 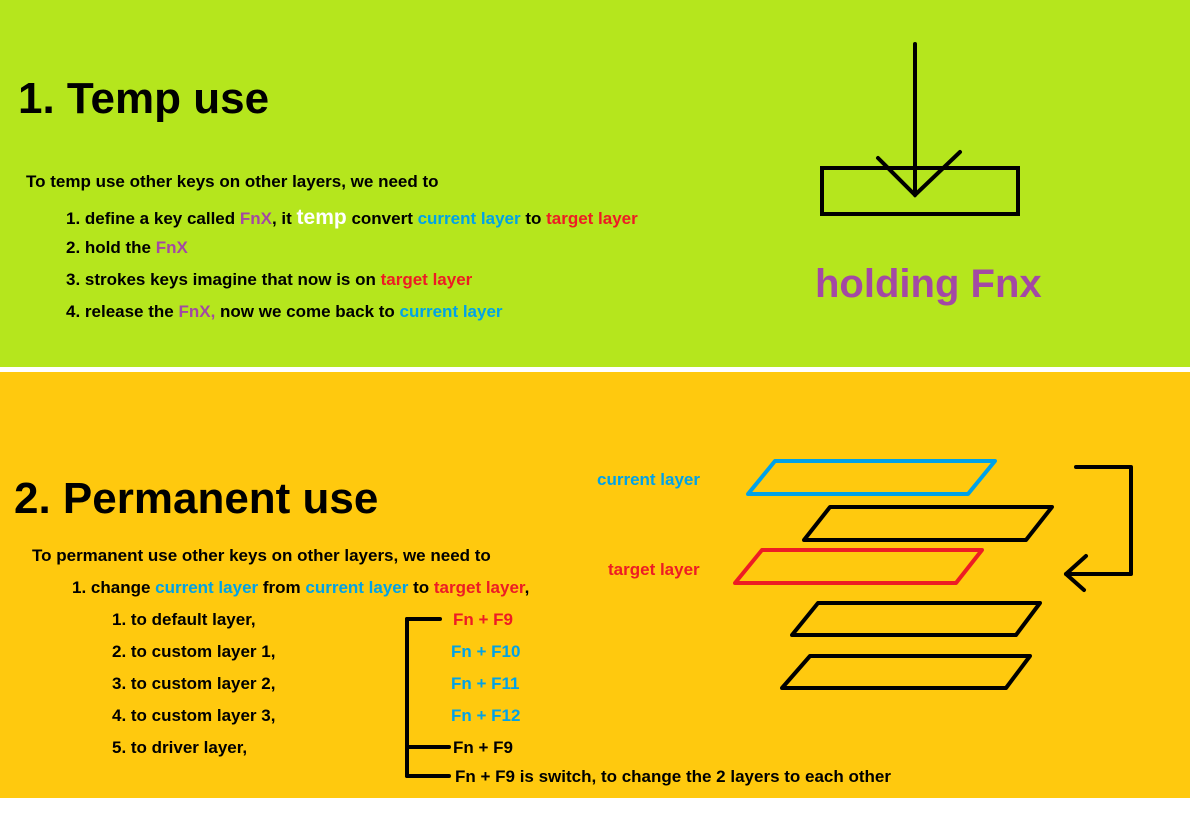 I want to click on temp-use-heading: 1. Temp use, so click(x=144, y=98).